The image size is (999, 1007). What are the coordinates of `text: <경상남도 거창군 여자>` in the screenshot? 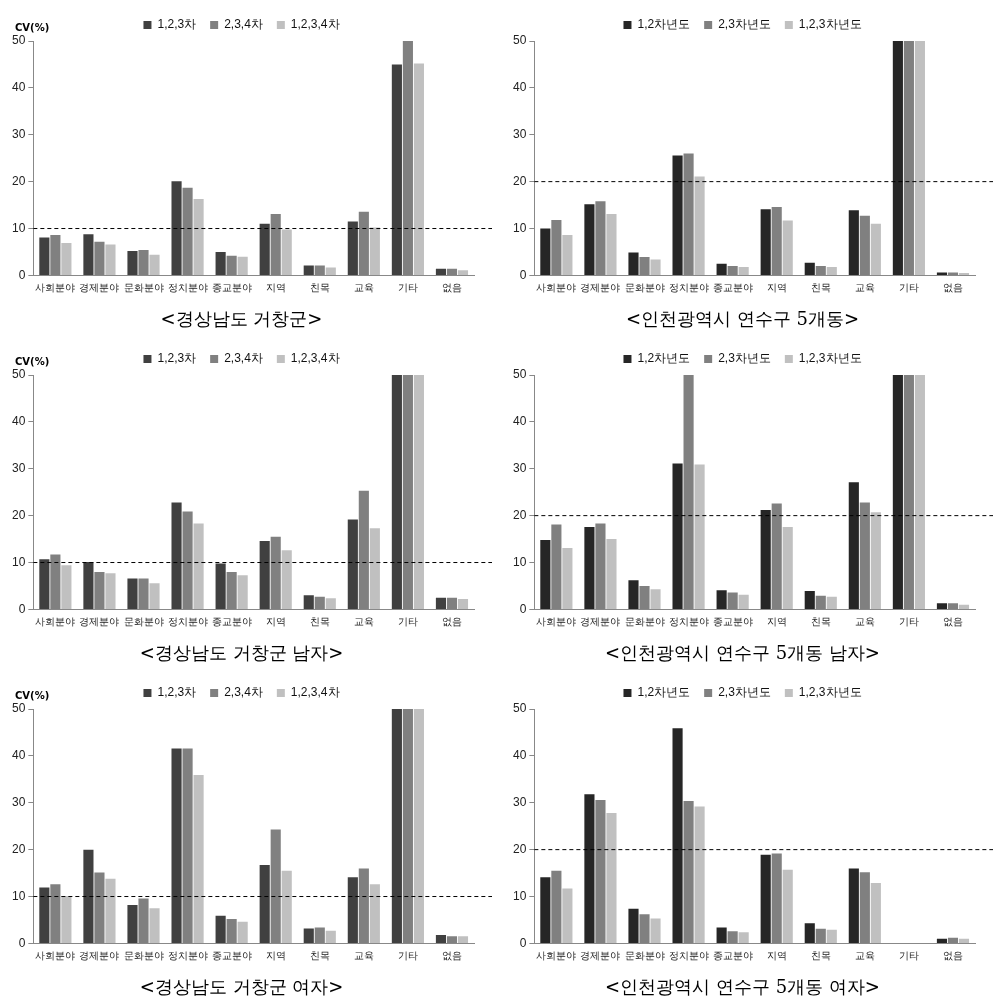 It's located at (241, 986).